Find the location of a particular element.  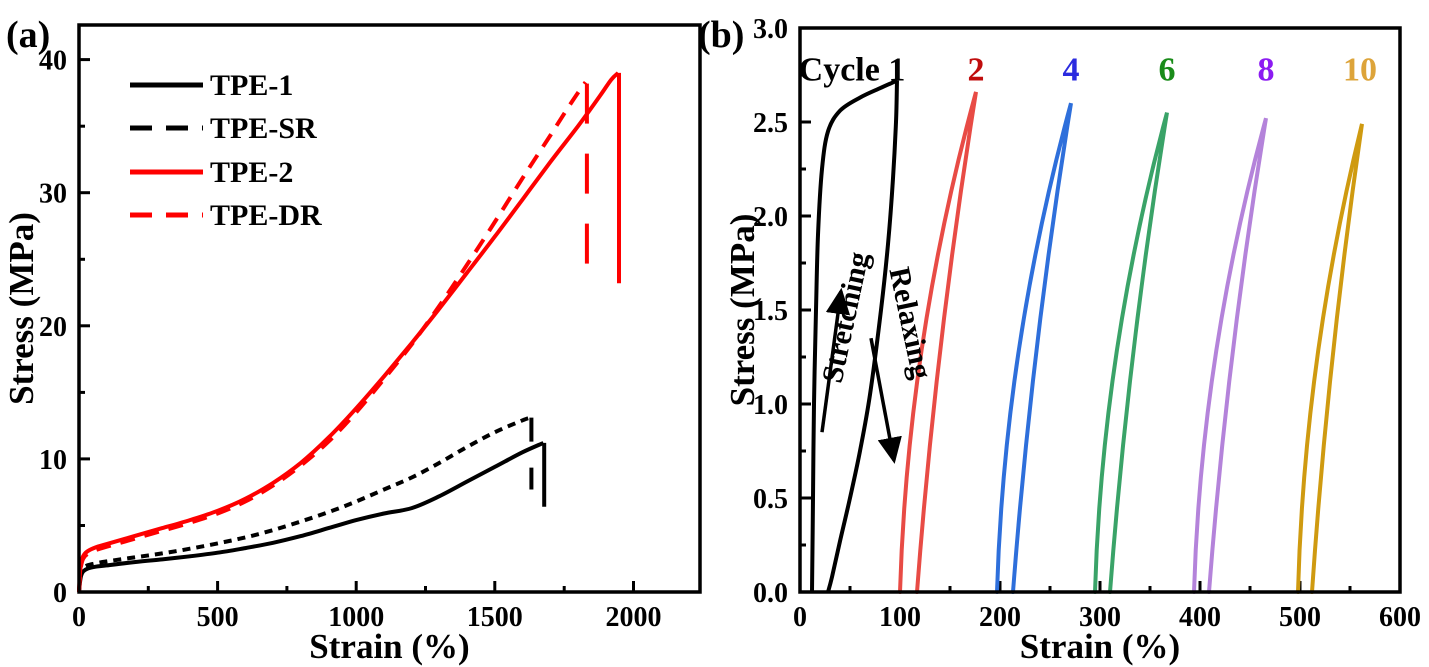

y-tick-label: 0.0 is located at coordinates (770, 593).